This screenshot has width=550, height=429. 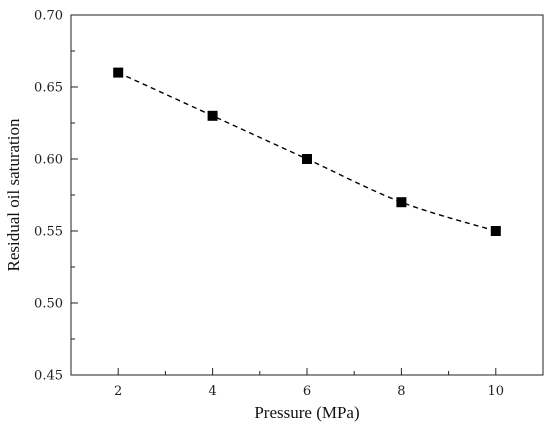 I want to click on y-axis-ticks: 0.45 0.50 0.55 0.60 0.65 0.70, so click(x=56, y=196).